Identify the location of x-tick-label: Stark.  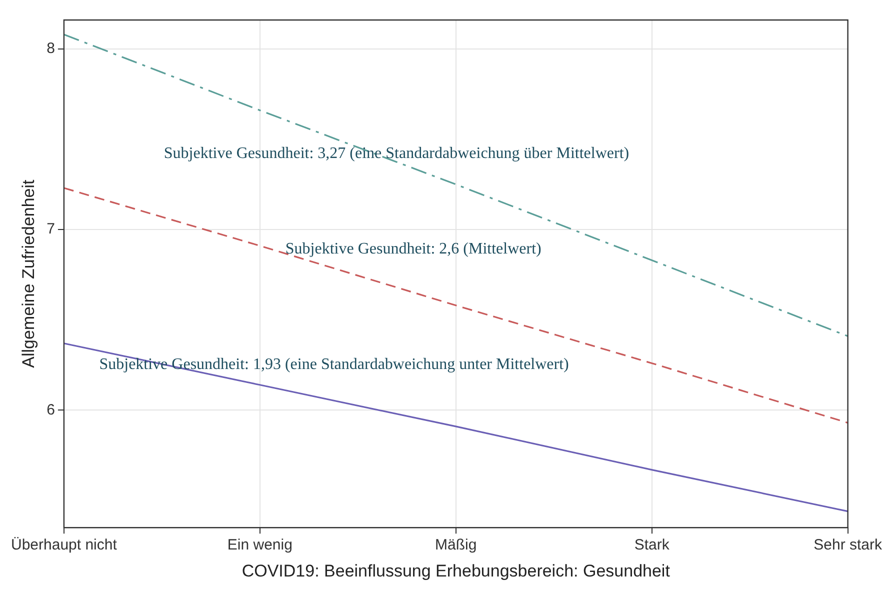
(652, 545).